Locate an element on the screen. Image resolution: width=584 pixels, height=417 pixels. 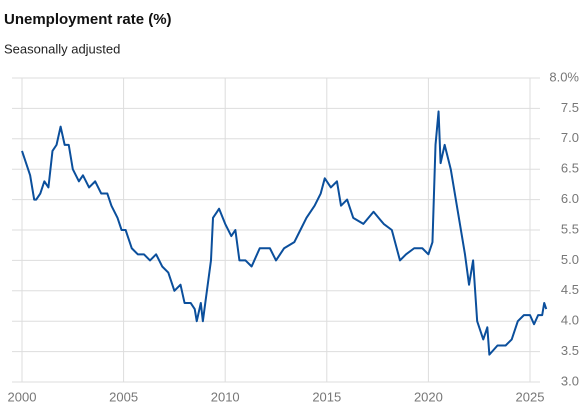
y-tick-label: 7.5 is located at coordinates (570, 107).